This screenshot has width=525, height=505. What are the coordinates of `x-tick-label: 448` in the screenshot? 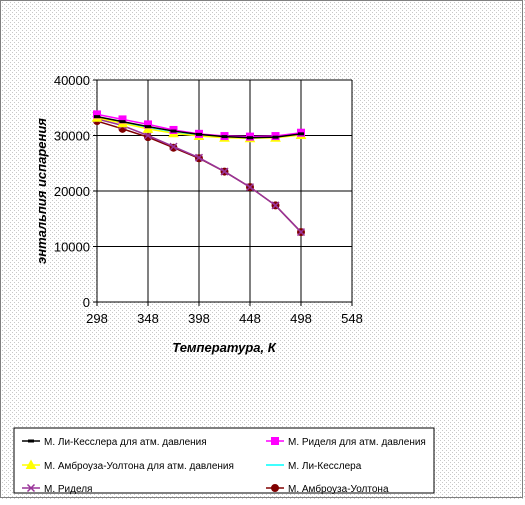 It's located at (250, 318).